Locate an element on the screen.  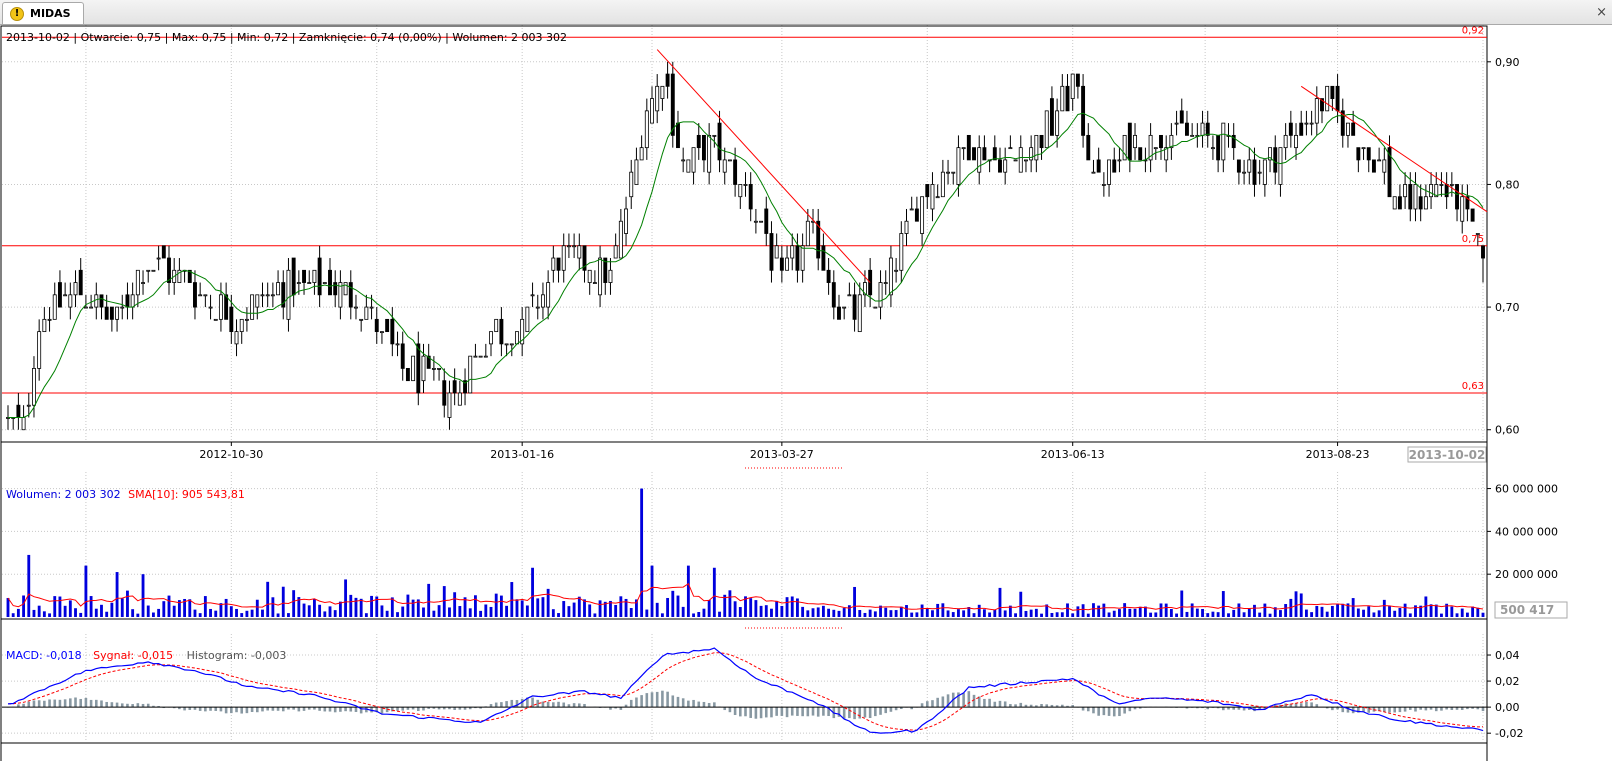
horizontal-level-label: 0,75 is located at coordinates (1473, 239).